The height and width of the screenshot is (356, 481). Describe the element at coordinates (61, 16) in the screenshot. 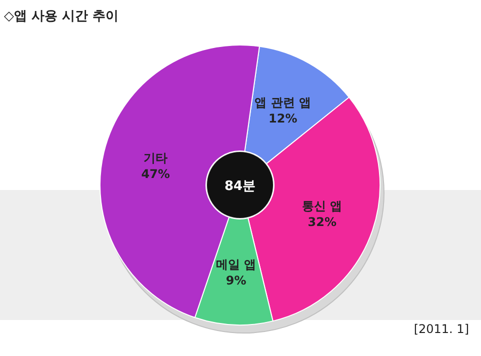

I see `chart-title: ◇앱 사용 시간 추이` at that location.